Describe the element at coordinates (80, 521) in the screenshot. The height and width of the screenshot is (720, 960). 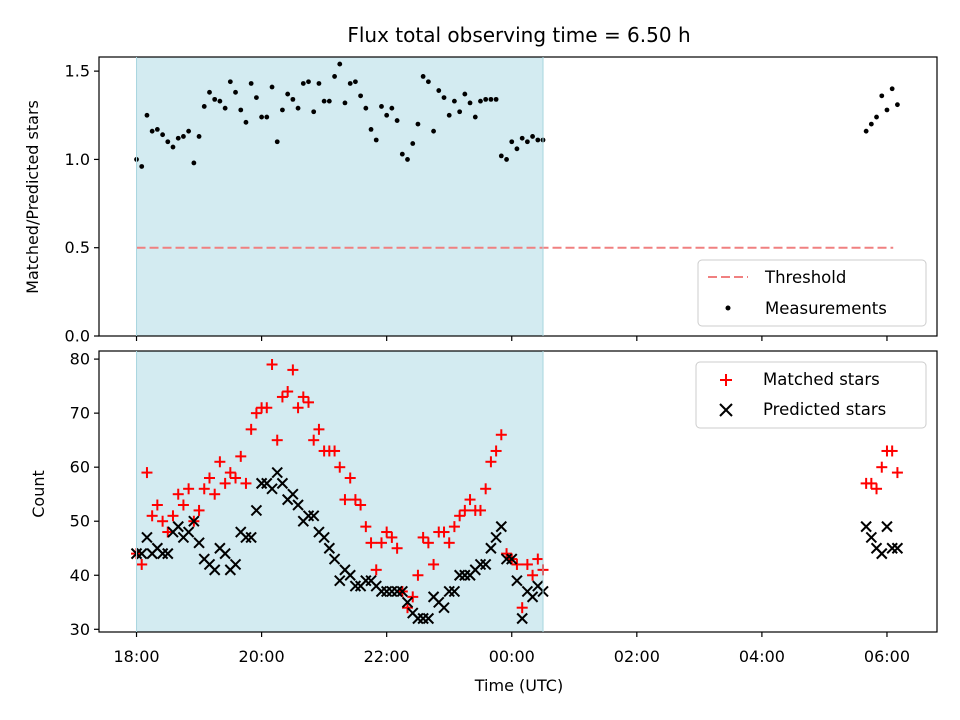
I see `count-y-tick-label: 50` at that location.